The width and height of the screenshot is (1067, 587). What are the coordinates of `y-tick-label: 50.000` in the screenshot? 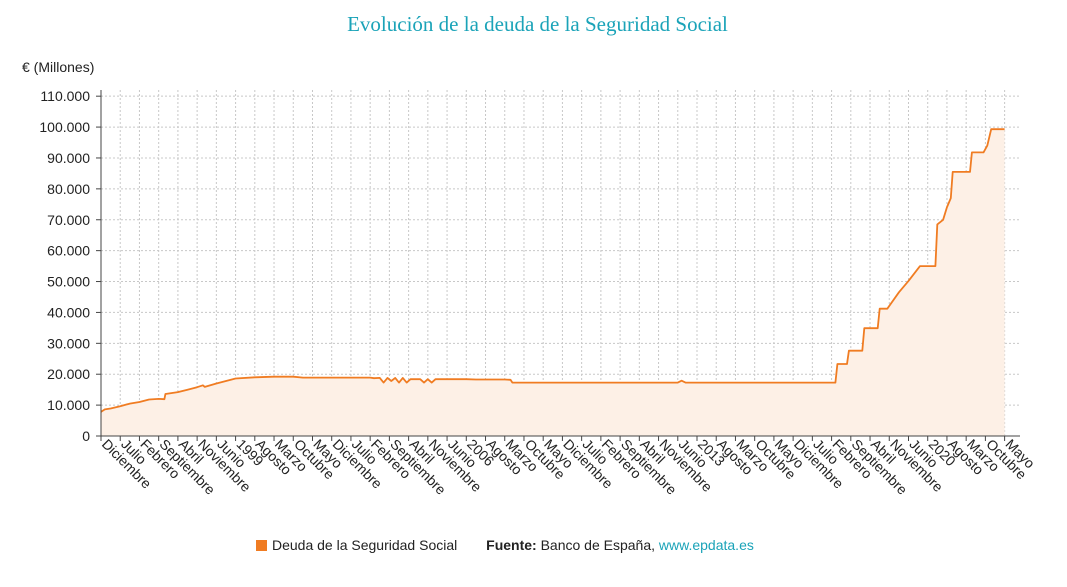 It's located at (68, 282).